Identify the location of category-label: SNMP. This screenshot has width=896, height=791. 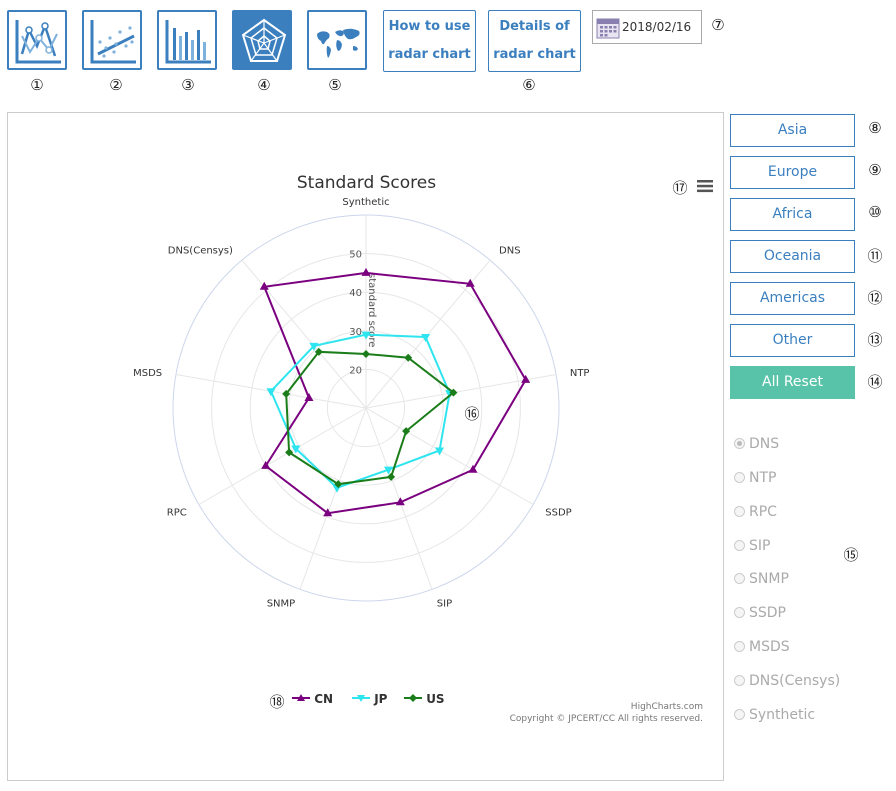
(281, 604).